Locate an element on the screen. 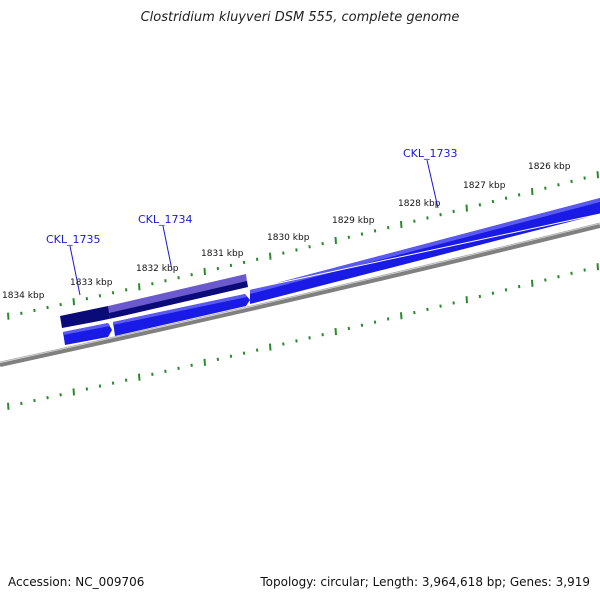 The image size is (600, 600). scale-label: 1829 kbp is located at coordinates (353, 221).